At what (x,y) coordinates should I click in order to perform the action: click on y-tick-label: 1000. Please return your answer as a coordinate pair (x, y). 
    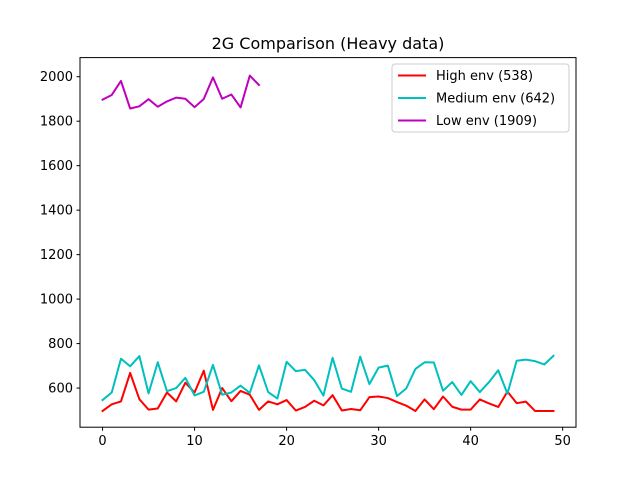
    Looking at the image, I should click on (56, 300).